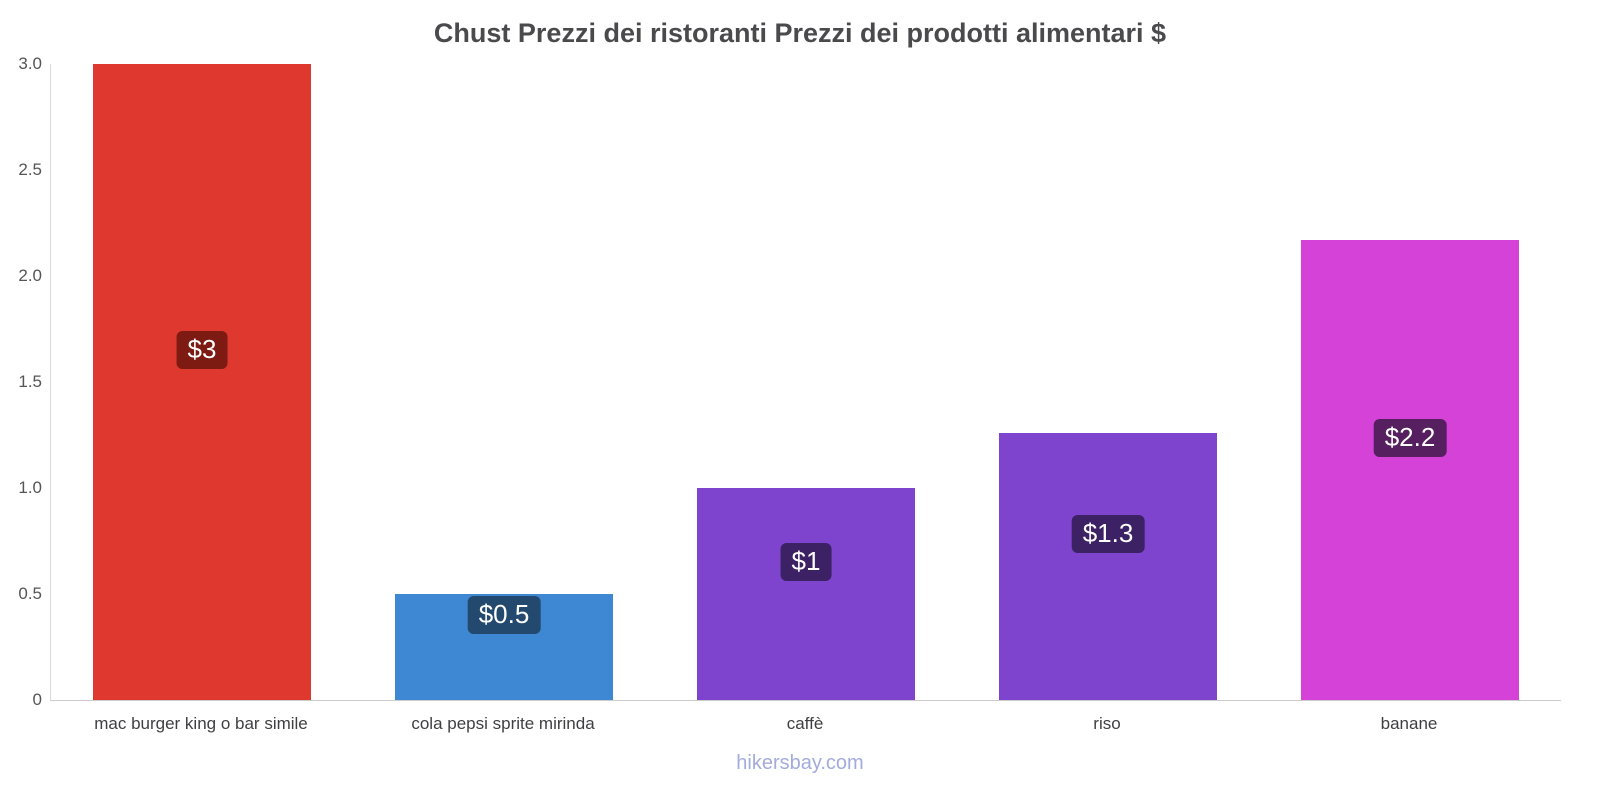  Describe the element at coordinates (1108, 566) in the screenshot. I see `bar-riso` at that location.